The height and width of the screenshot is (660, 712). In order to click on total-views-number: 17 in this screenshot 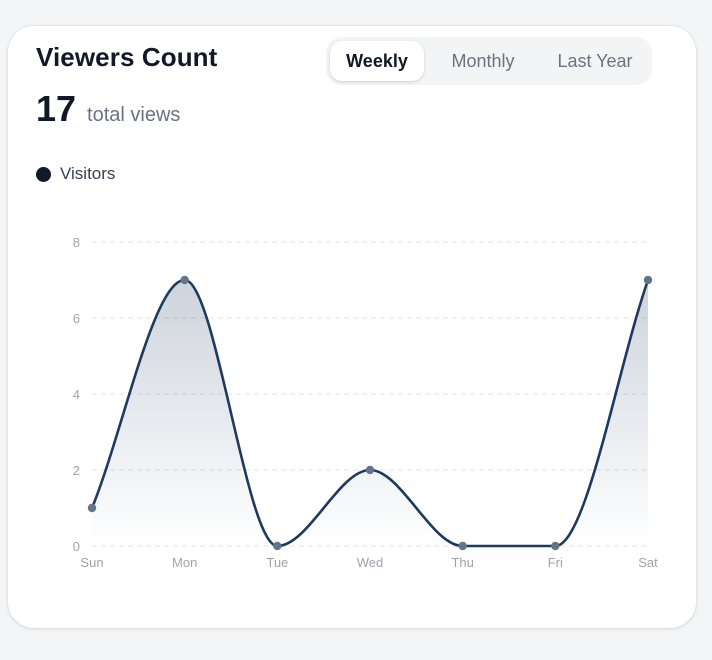, I will do `click(56, 108)`.